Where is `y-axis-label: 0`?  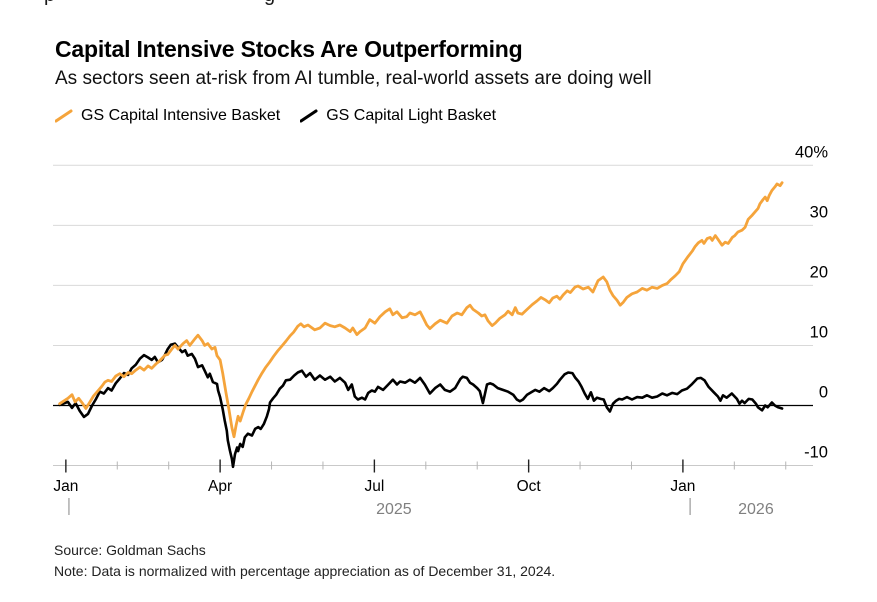
y-axis-label: 0 is located at coordinates (823, 393).